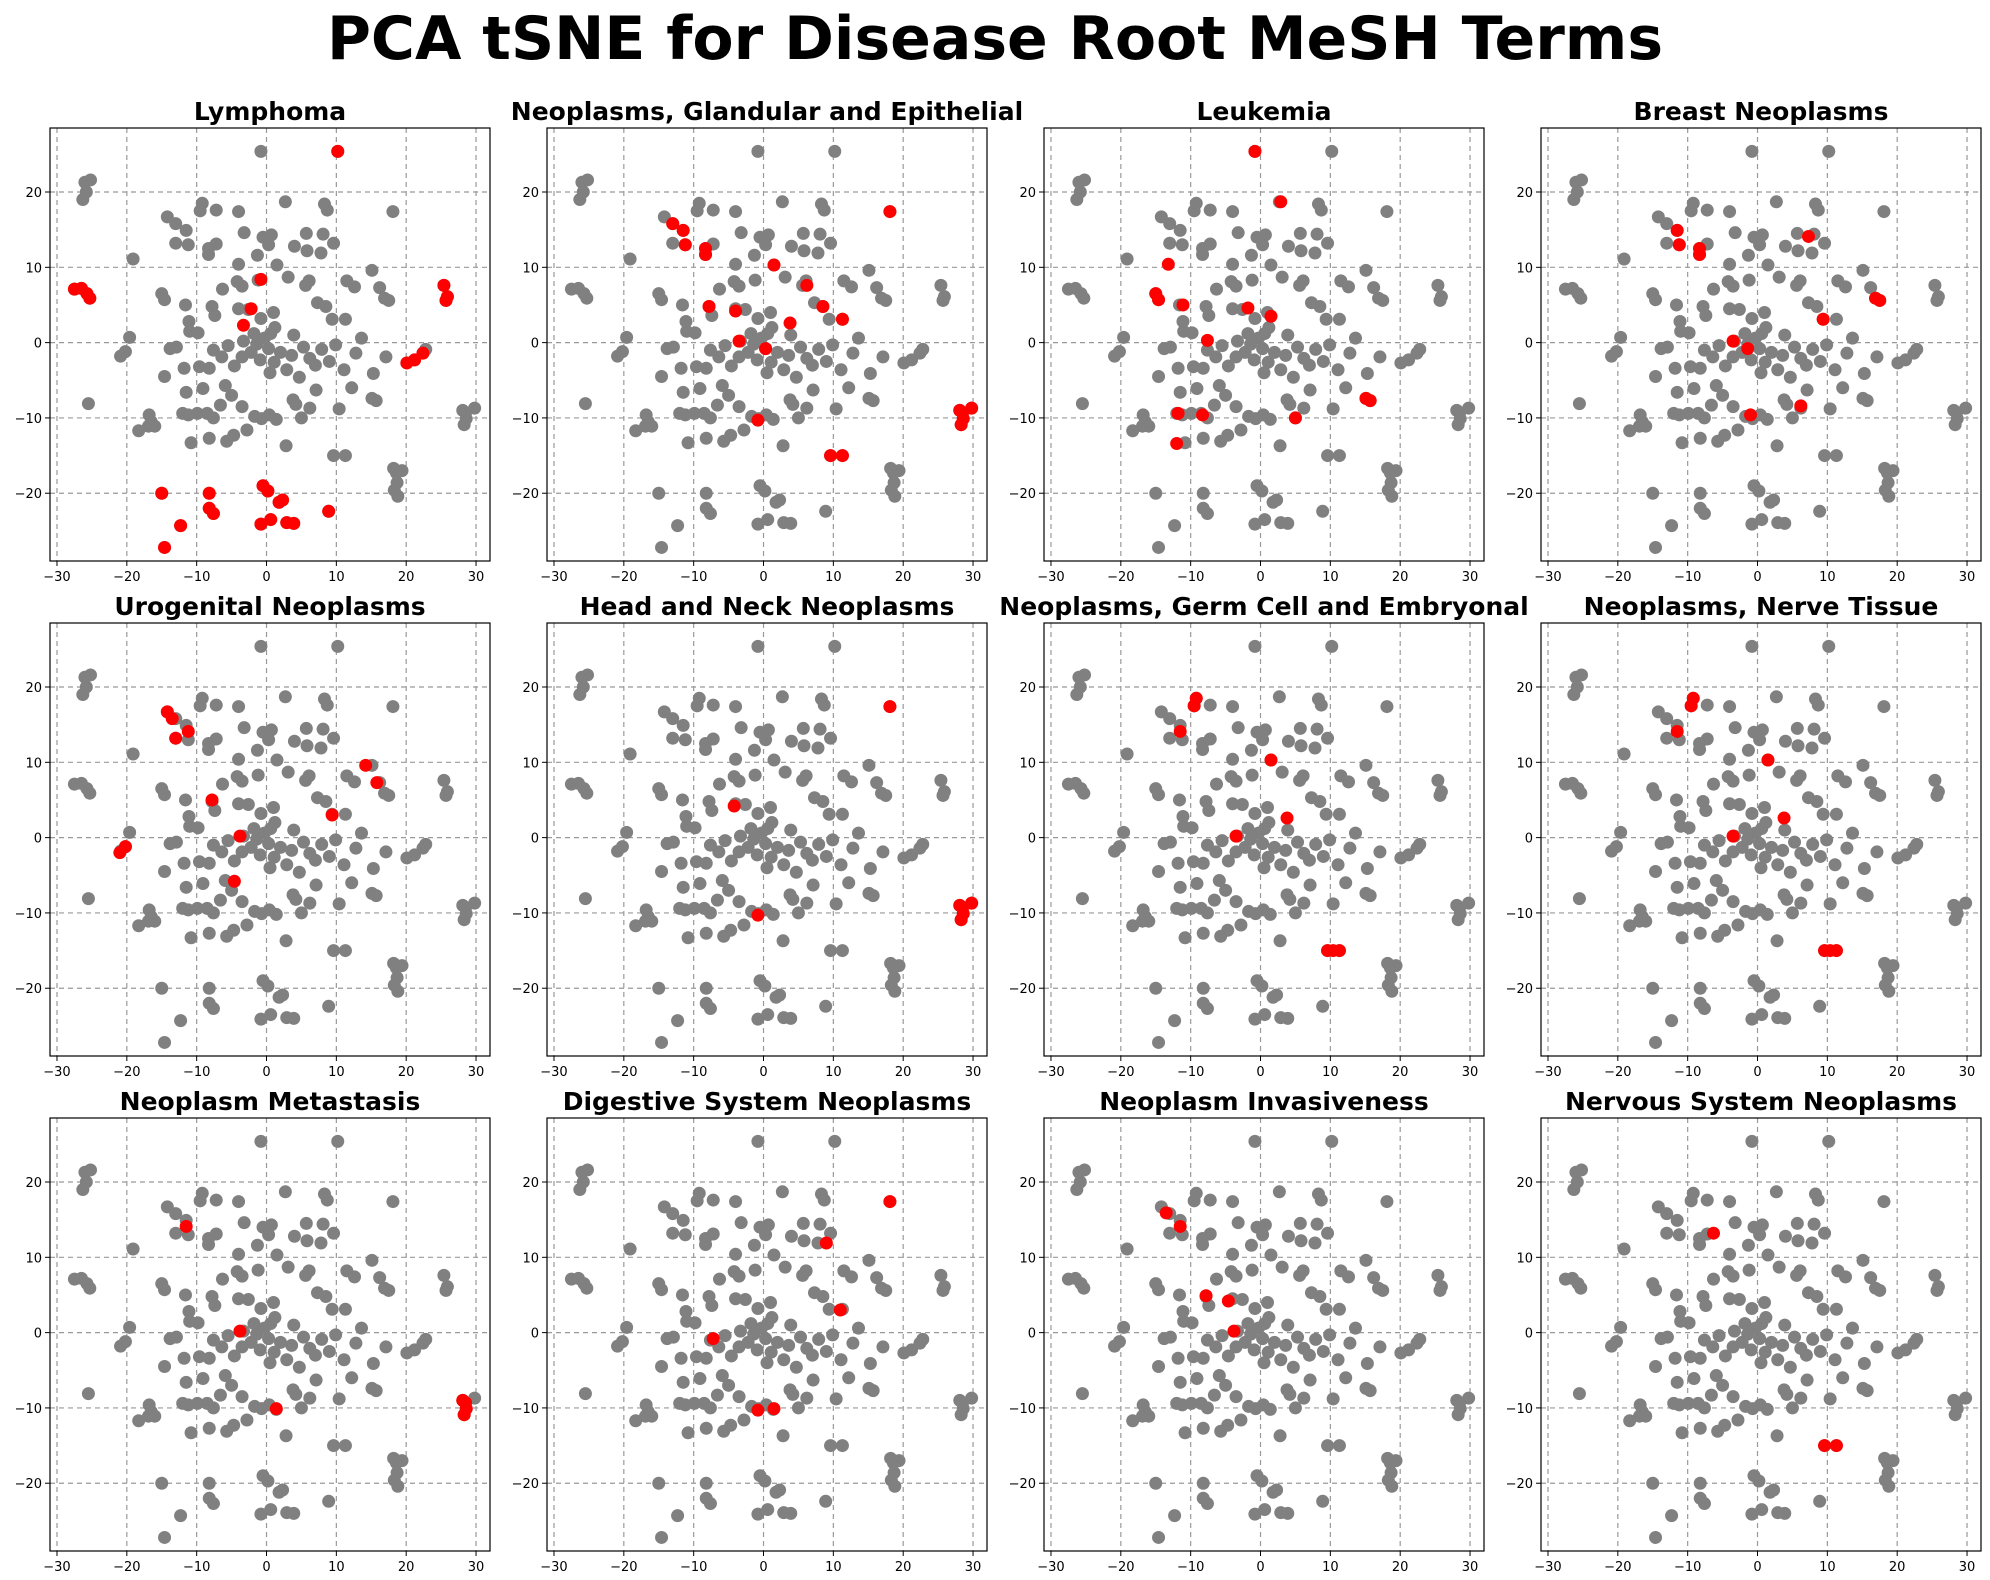  What do you see at coordinates (1400, 1567) in the screenshot?
I see `x-tick-label: 20` at bounding box center [1400, 1567].